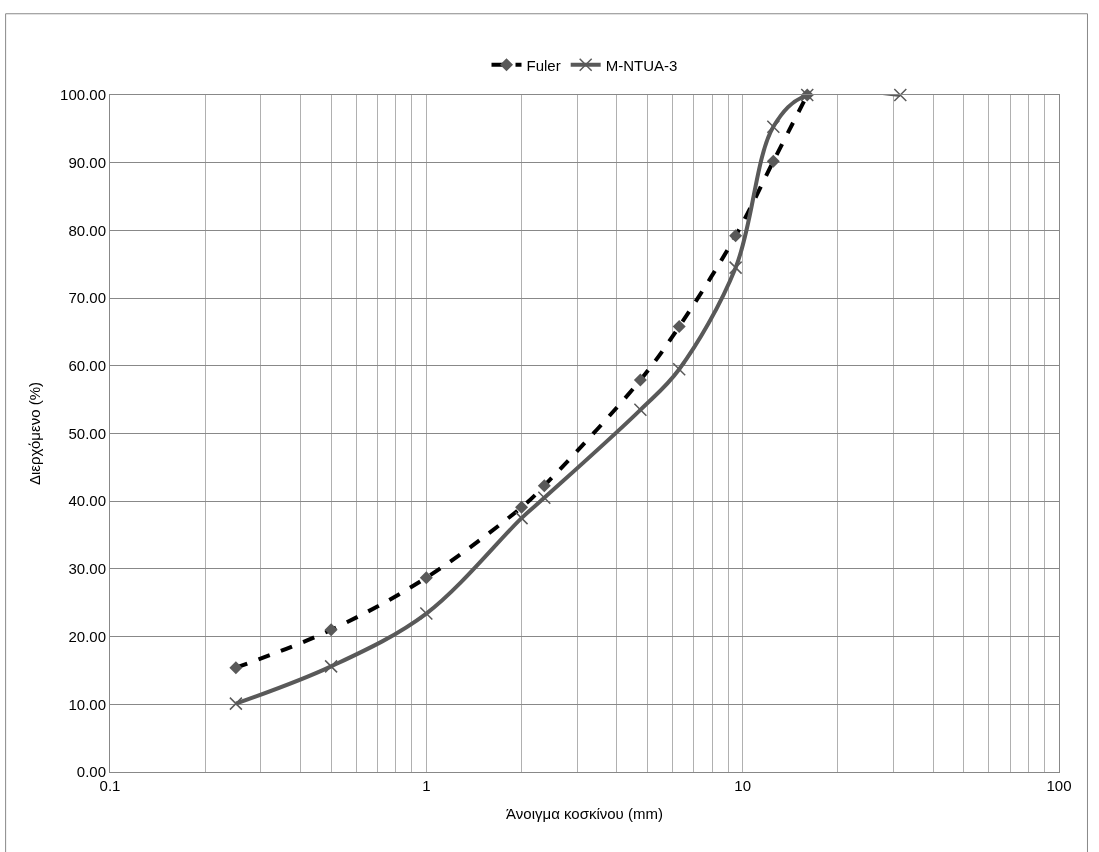 The height and width of the screenshot is (852, 1099). What do you see at coordinates (743, 785) in the screenshot?
I see `x-tick-label: 10` at bounding box center [743, 785].